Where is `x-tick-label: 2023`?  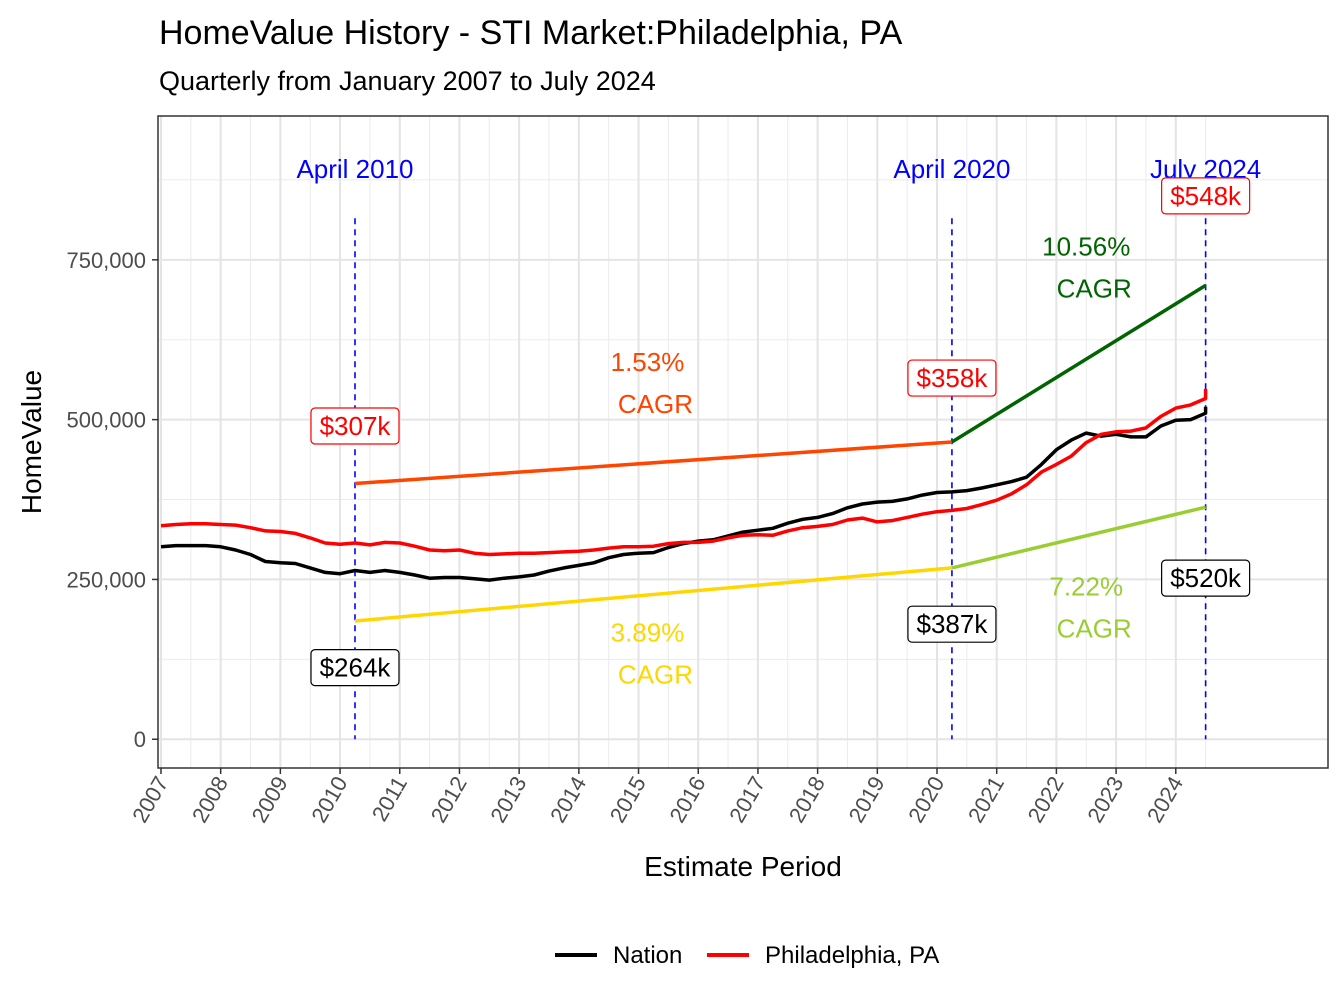
x-tick-label: 2023 is located at coordinates (1105, 799).